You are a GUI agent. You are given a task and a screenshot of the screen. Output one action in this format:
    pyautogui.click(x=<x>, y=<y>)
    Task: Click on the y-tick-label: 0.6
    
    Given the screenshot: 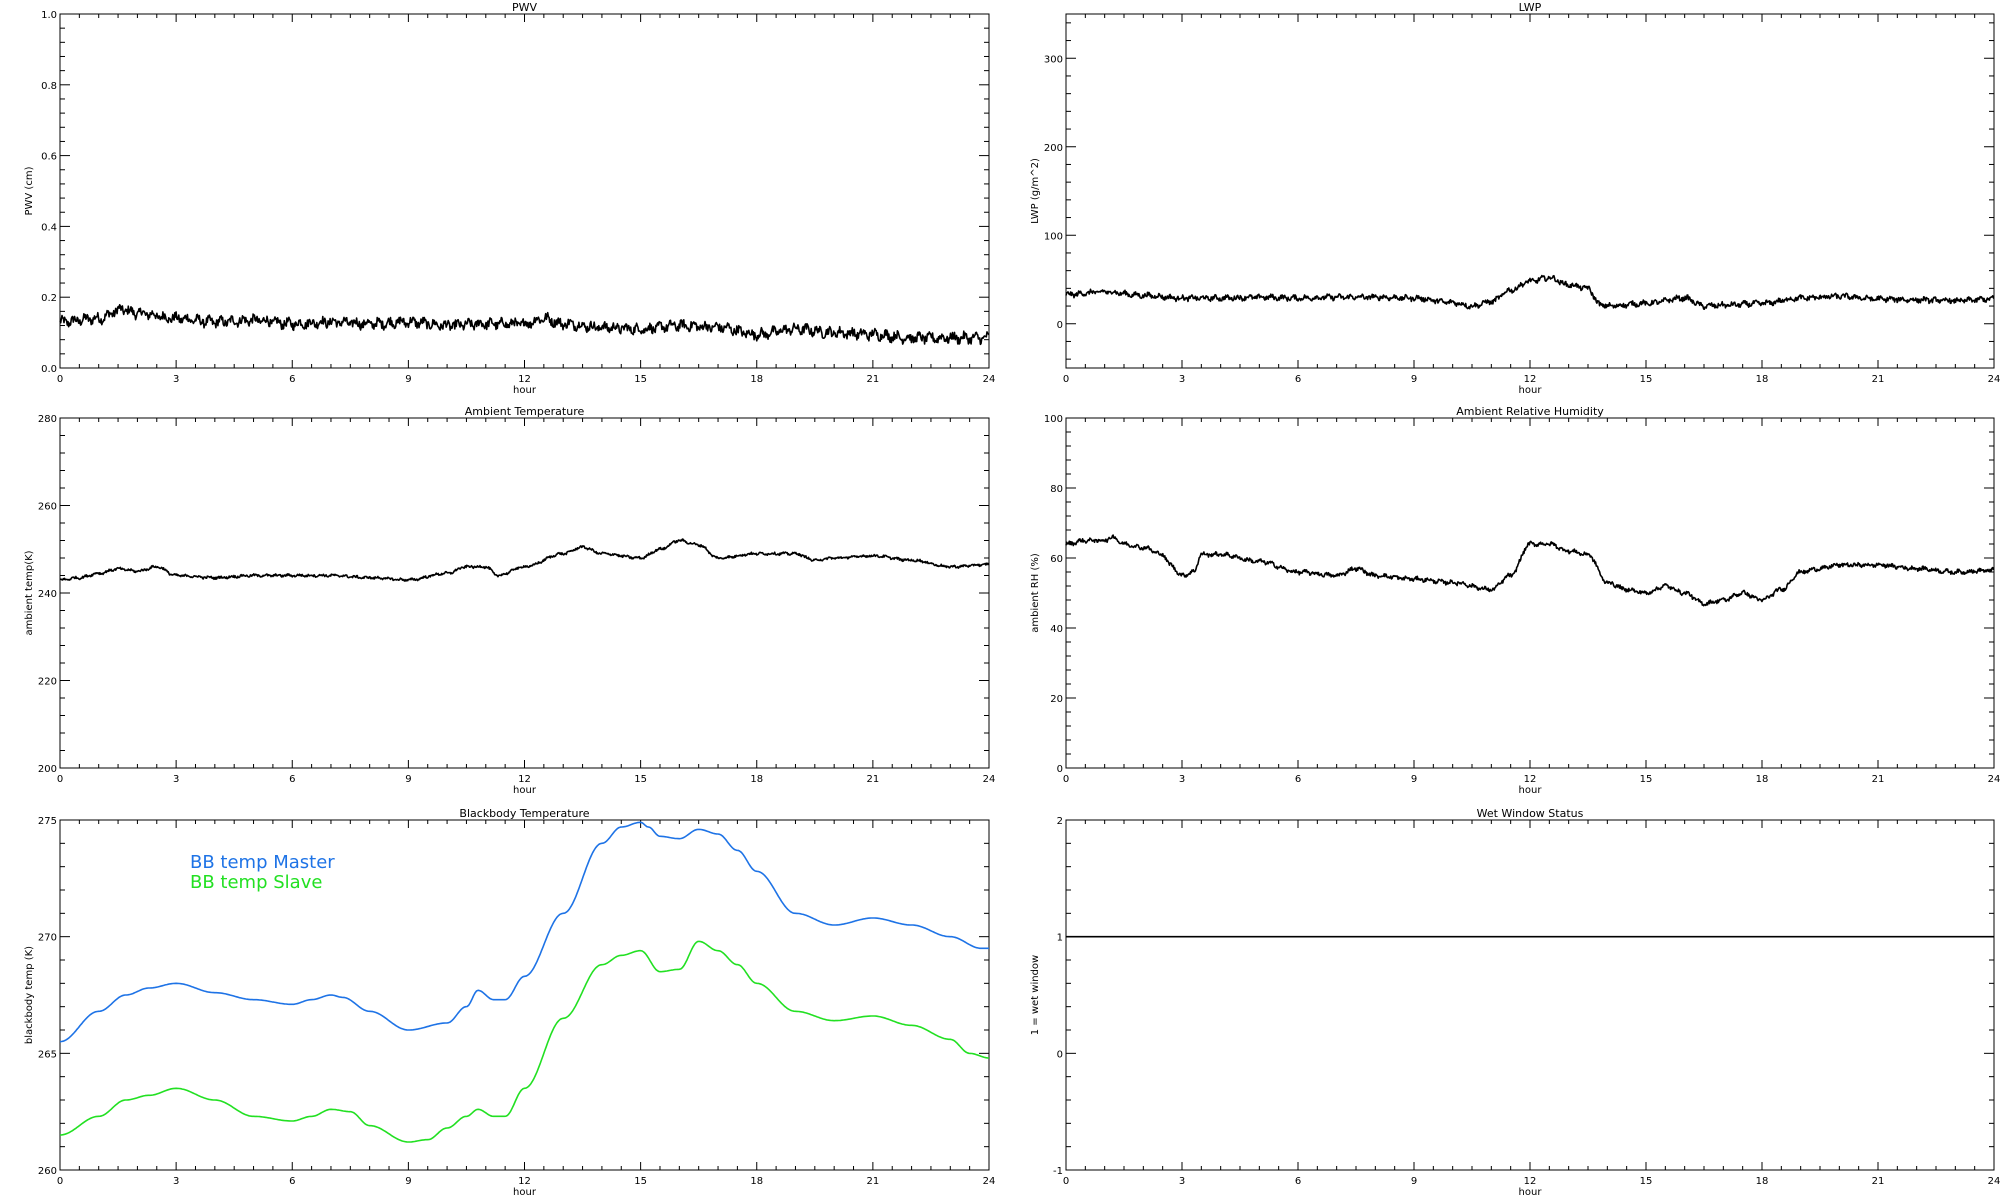 What is the action you would take?
    pyautogui.click(x=49, y=157)
    